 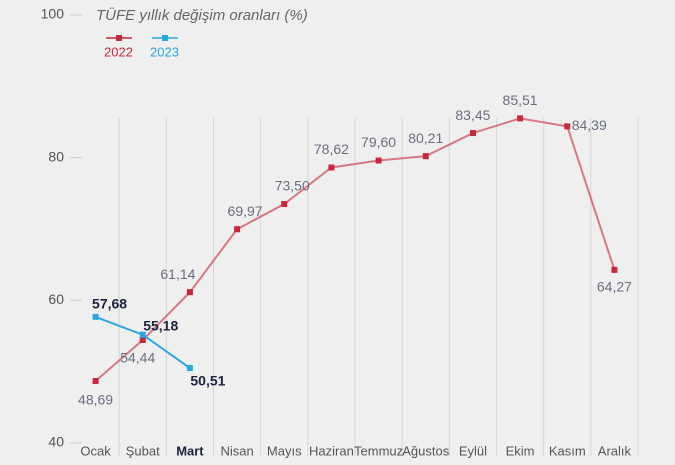 I want to click on data-label: 85,51, so click(x=520, y=100).